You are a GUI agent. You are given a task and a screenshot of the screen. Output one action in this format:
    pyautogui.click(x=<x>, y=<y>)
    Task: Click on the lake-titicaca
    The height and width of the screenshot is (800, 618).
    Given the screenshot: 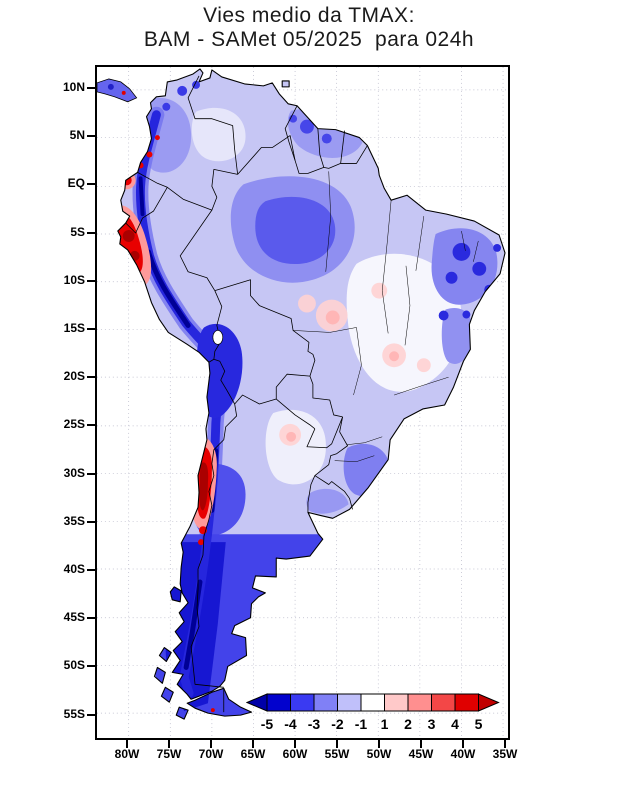 What is the action you would take?
    pyautogui.click(x=218, y=337)
    